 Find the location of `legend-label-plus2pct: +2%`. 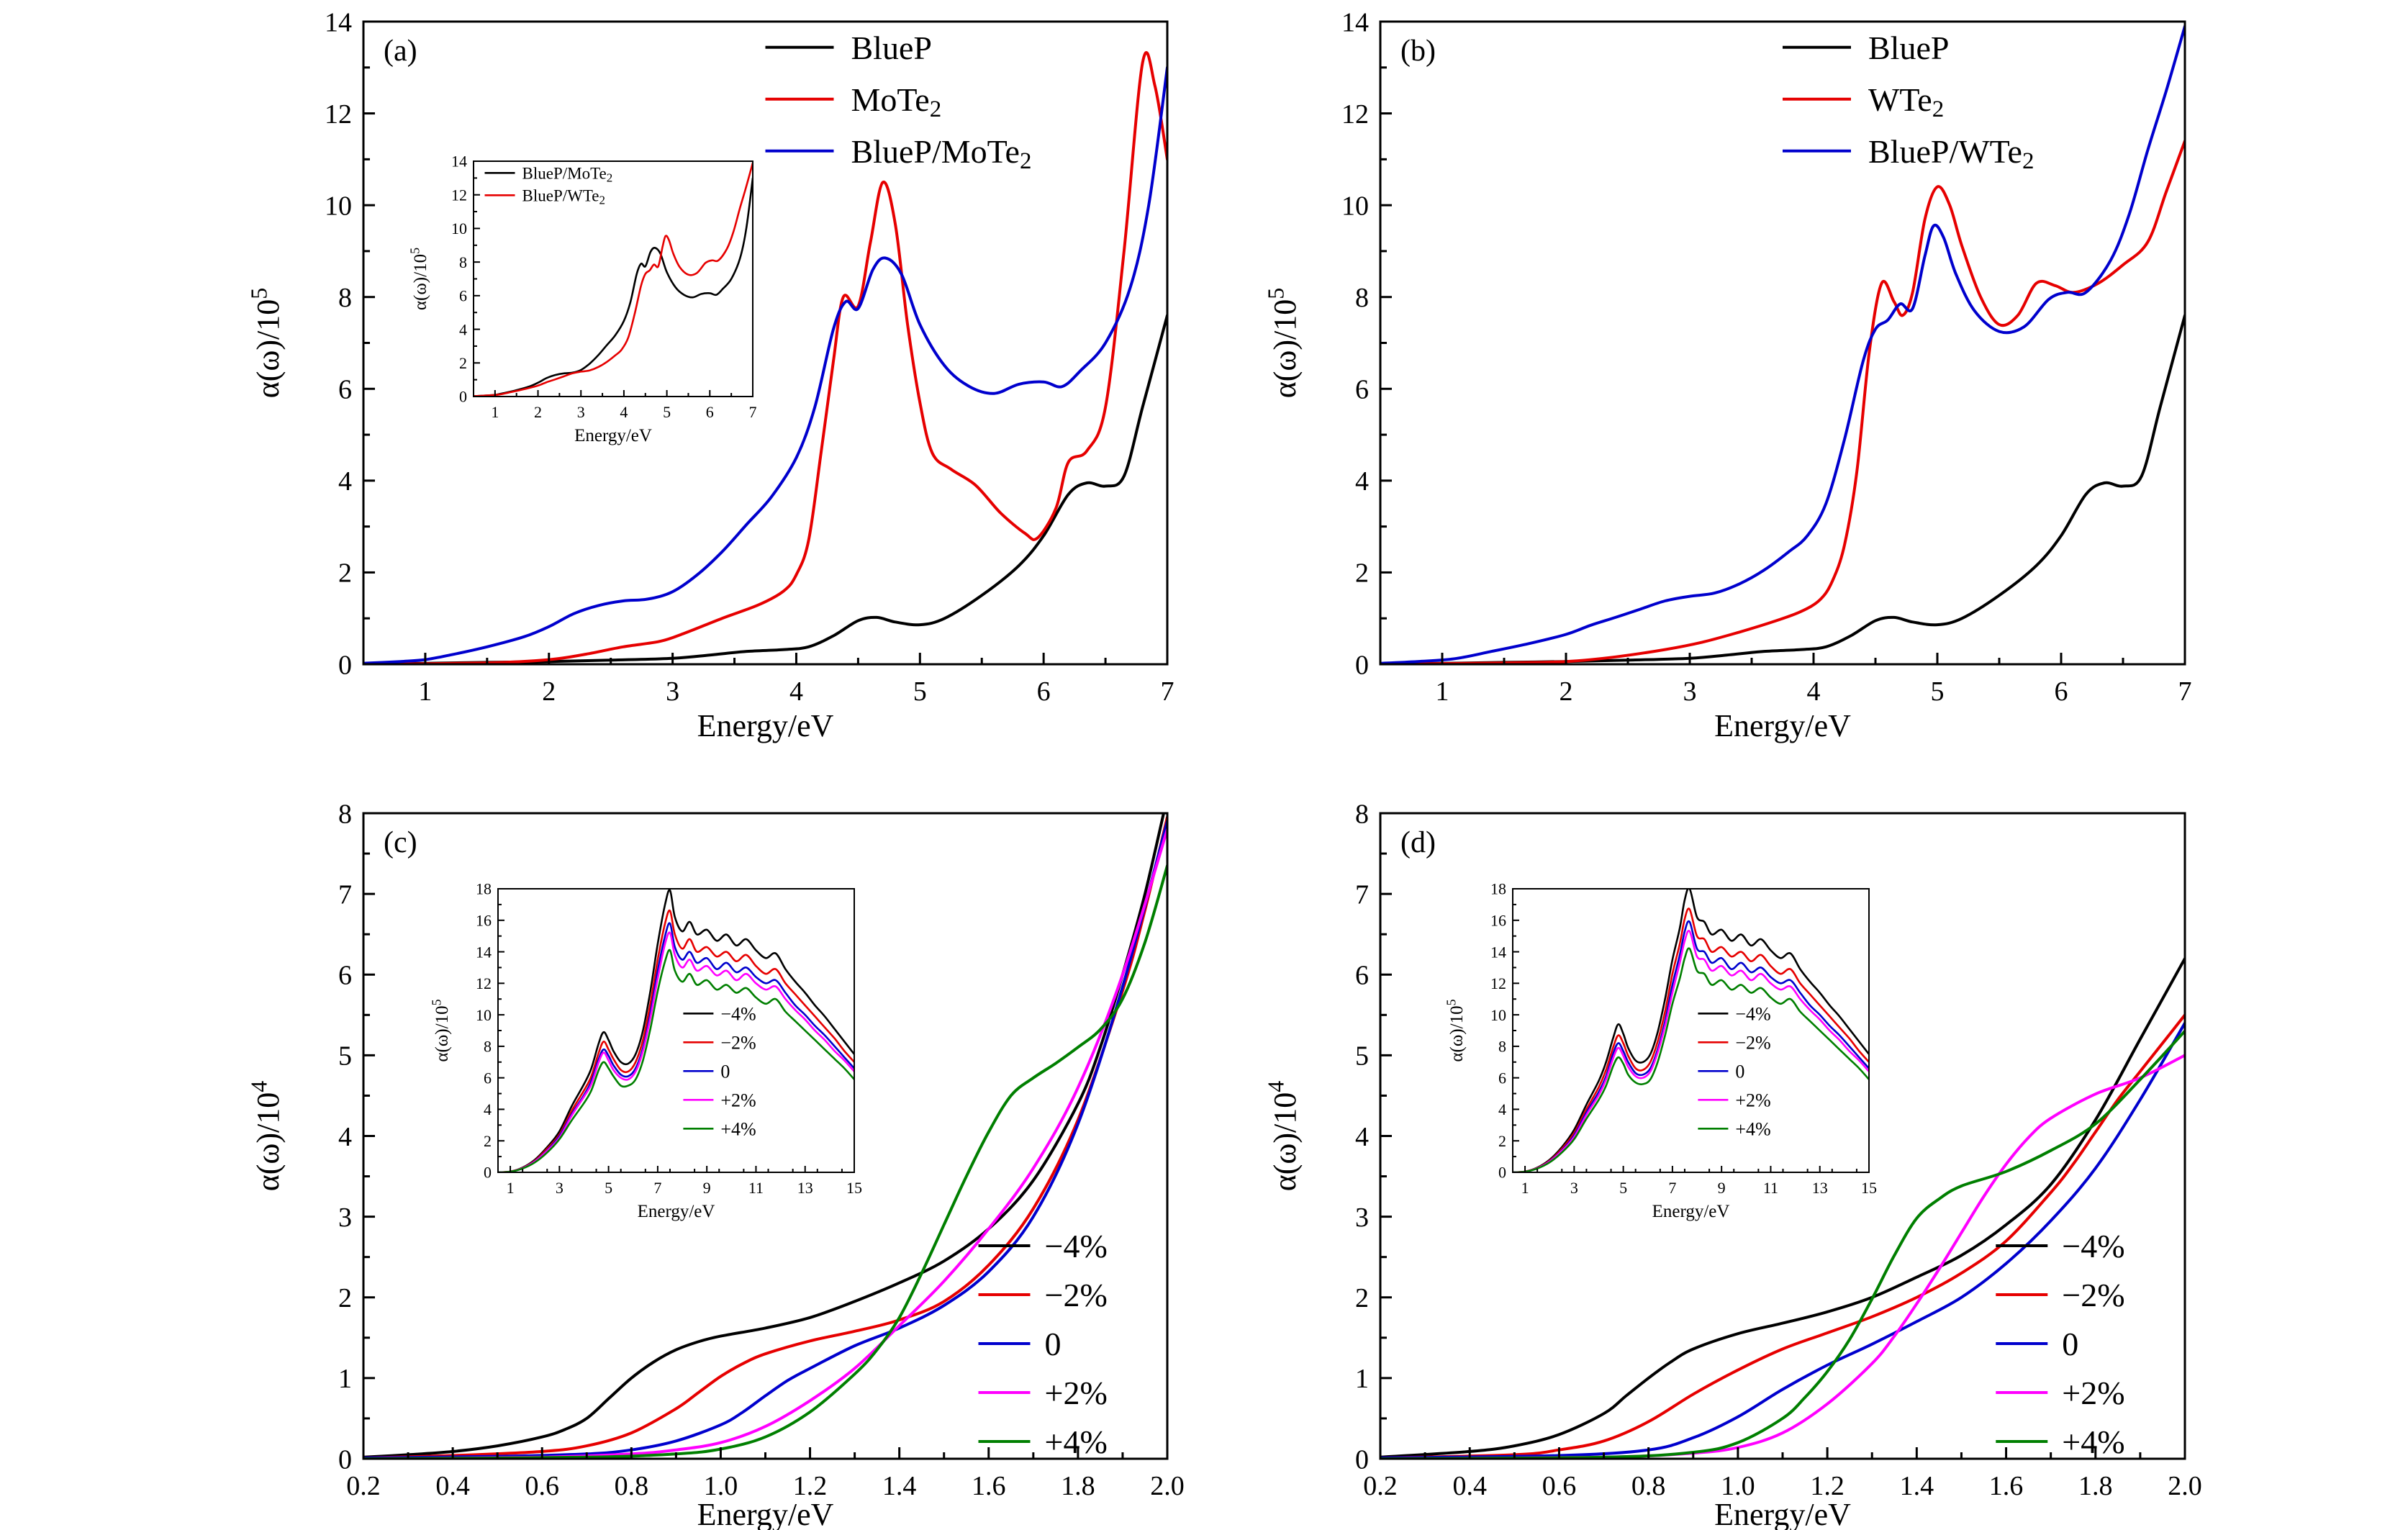

legend-label-plus2pct: +2% is located at coordinates (1076, 1393).